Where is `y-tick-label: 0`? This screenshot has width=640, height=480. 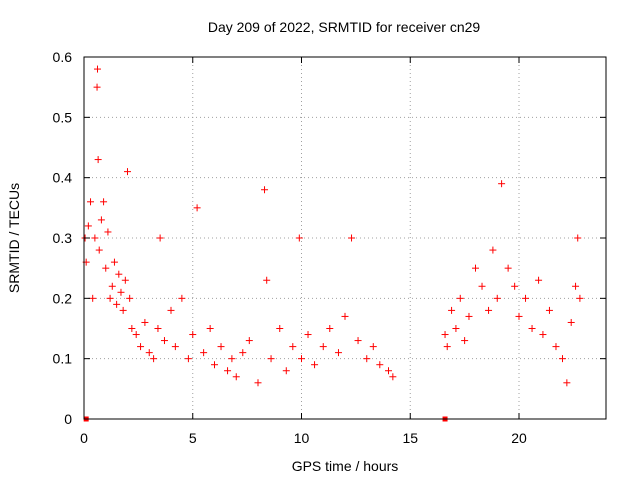 y-tick-label: 0 is located at coordinates (68, 419).